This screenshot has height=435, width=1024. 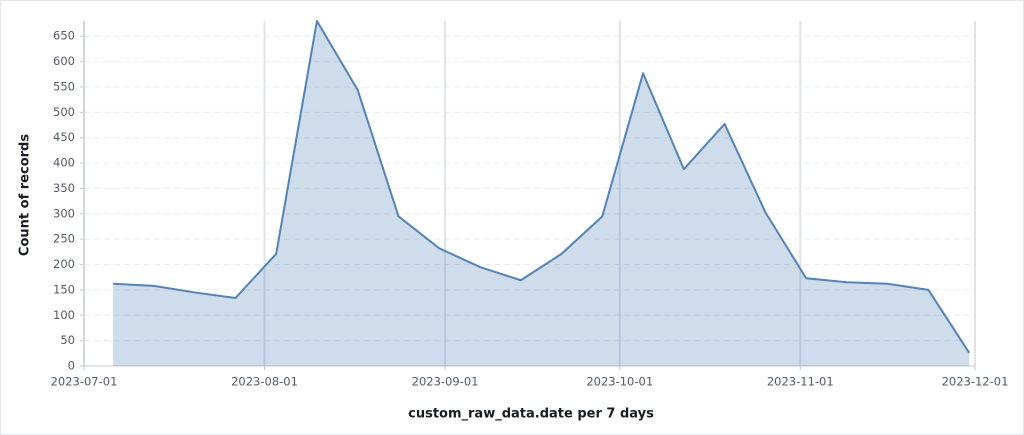 I want to click on x-tick-label: 2023-12-01, so click(x=975, y=382).